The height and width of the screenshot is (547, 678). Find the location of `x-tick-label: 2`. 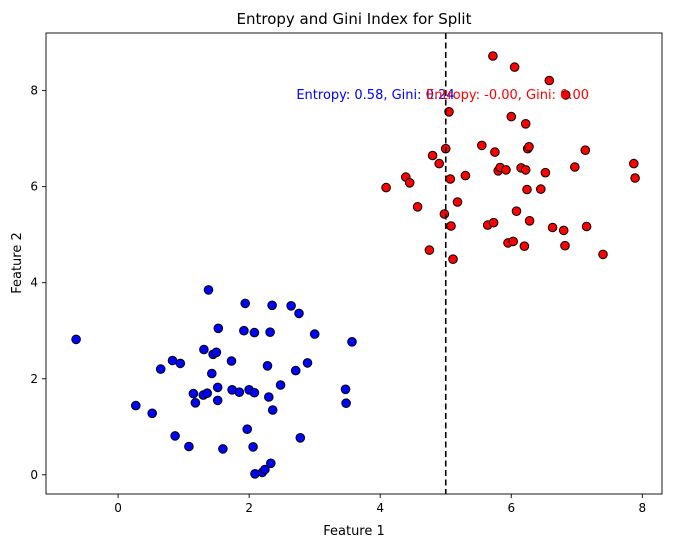

x-tick-label: 2 is located at coordinates (249, 508).